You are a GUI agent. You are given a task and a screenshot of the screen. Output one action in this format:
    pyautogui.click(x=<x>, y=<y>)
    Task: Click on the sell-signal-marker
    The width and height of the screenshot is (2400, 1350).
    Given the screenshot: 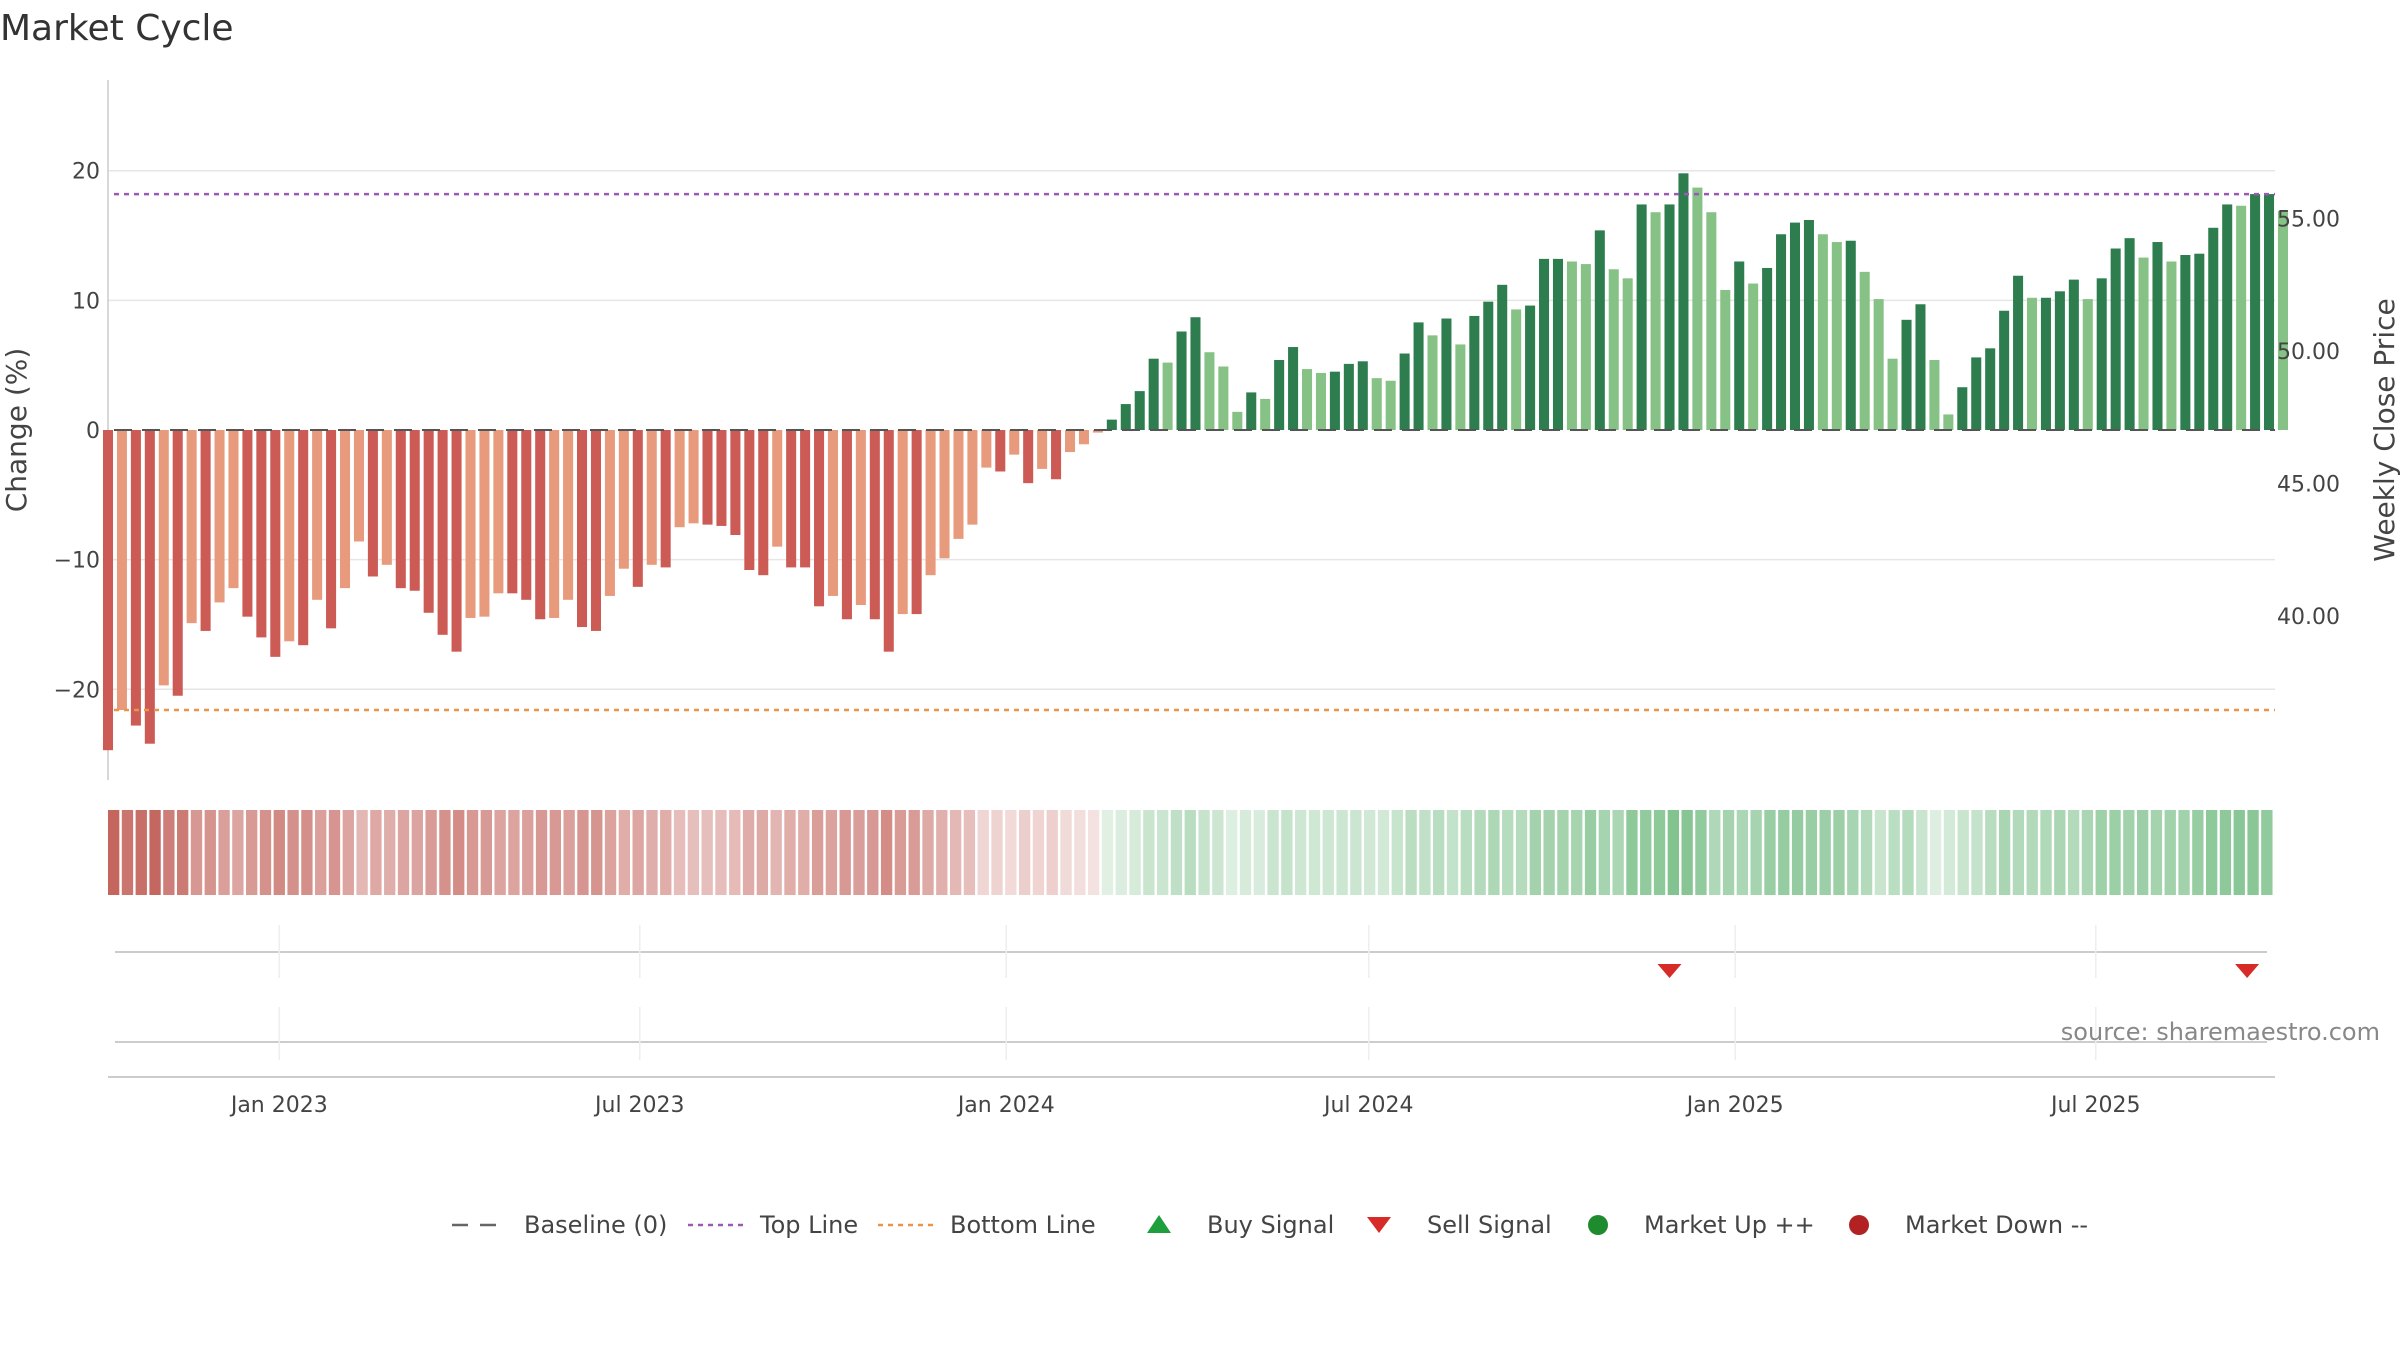 What is the action you would take?
    pyautogui.click(x=2247, y=971)
    